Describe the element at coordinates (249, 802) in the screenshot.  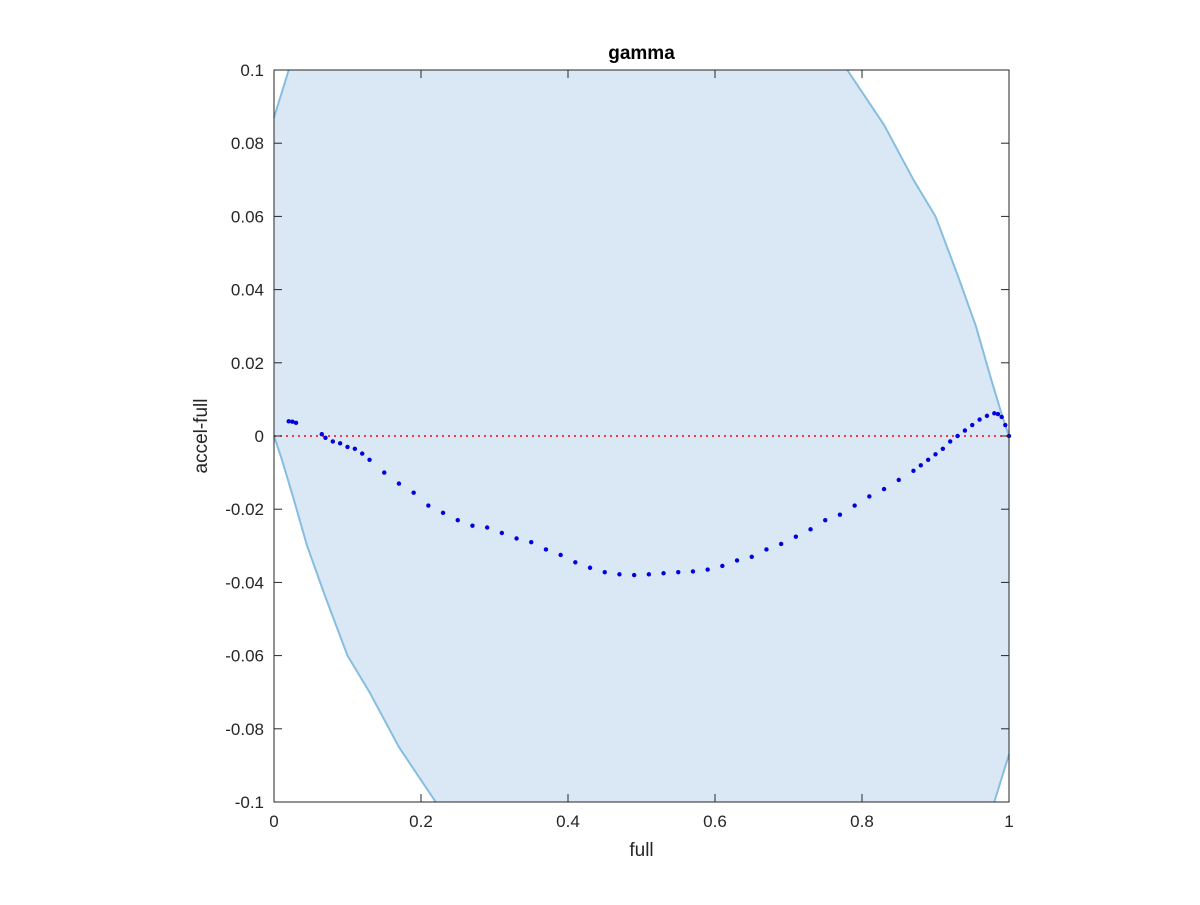
I see `y-tick-label: -0.1` at that location.